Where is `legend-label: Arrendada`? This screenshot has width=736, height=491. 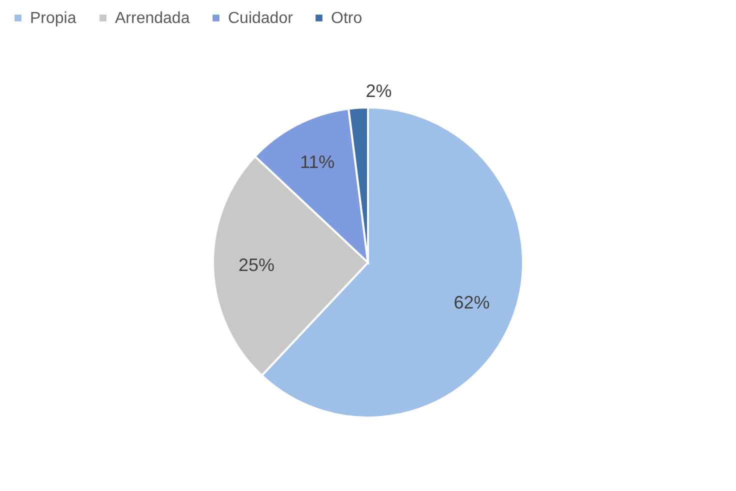 legend-label: Arrendada is located at coordinates (152, 18).